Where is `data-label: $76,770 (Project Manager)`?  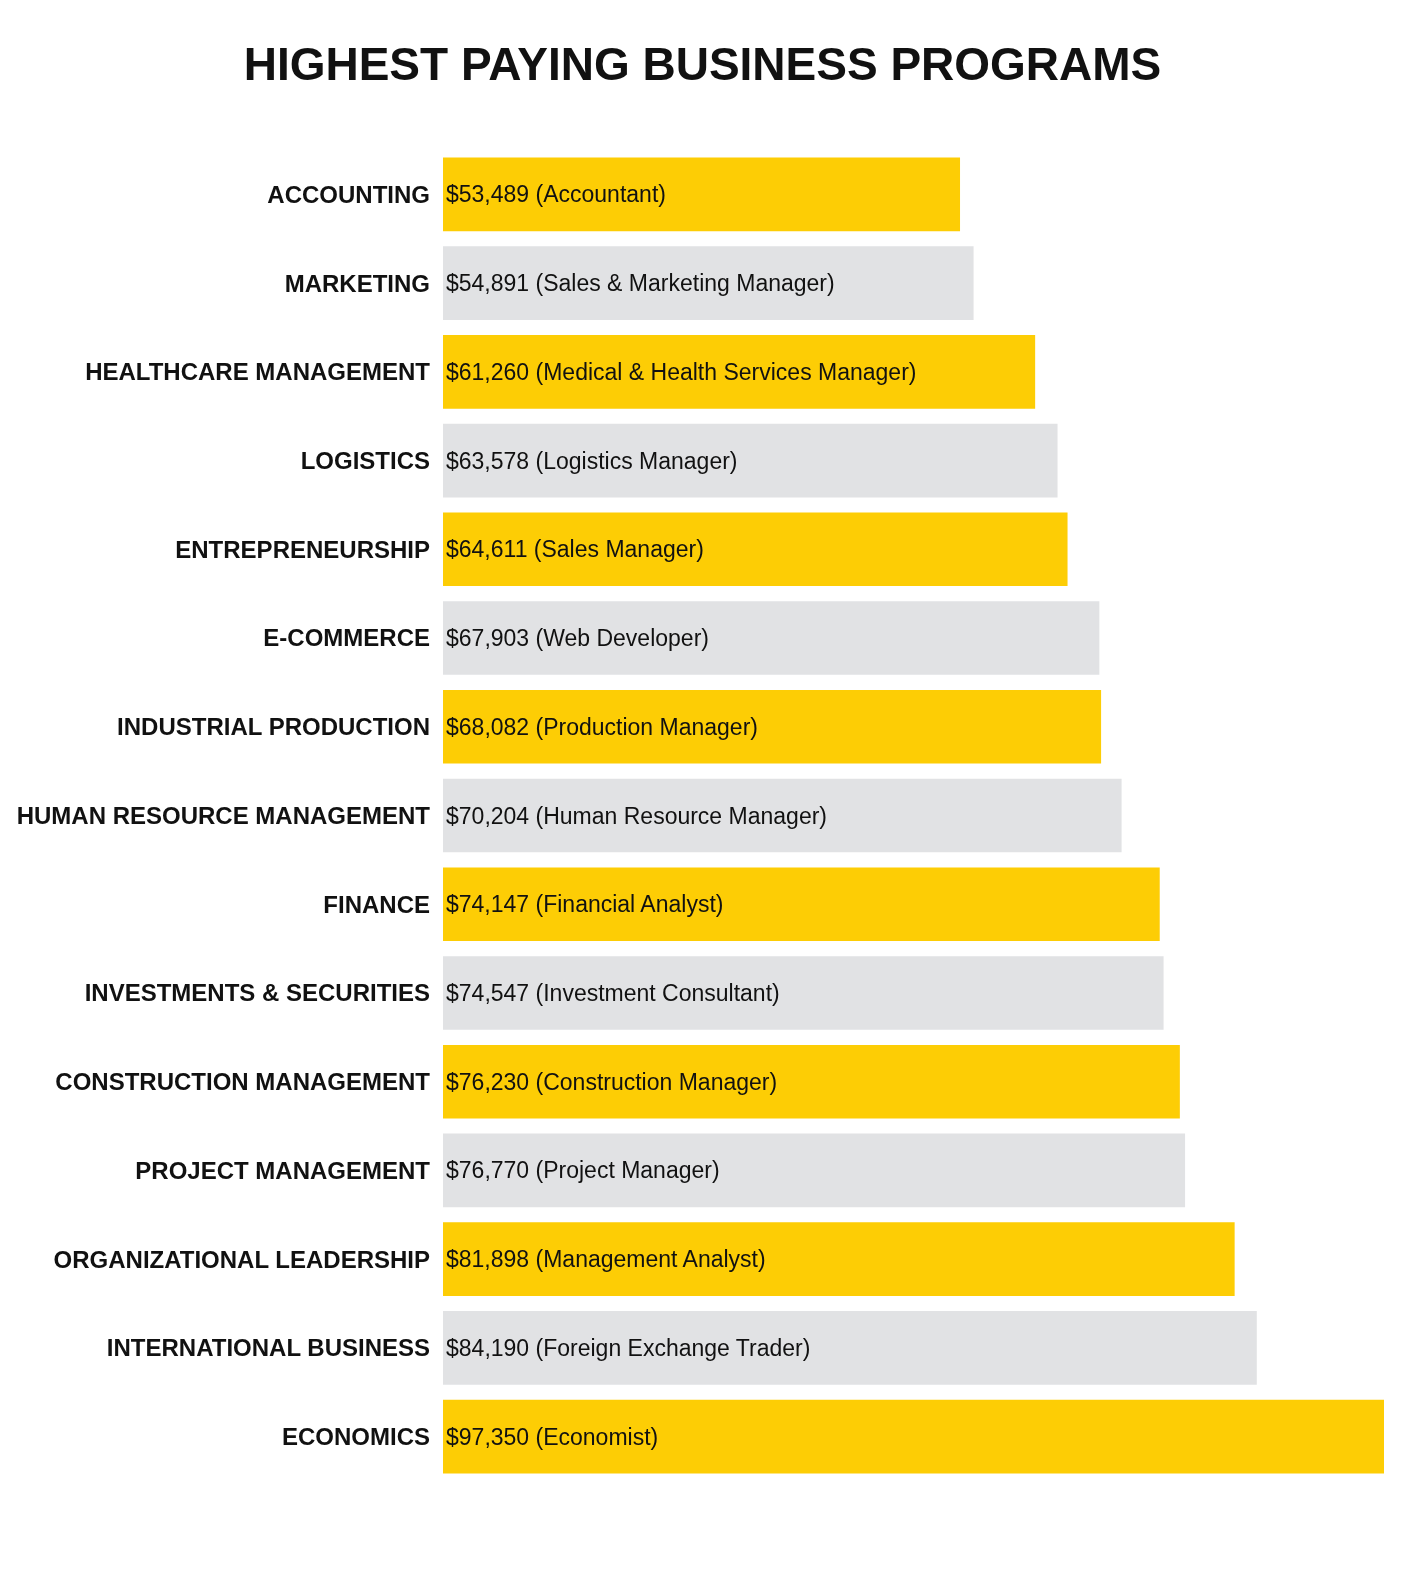 data-label: $76,770 (Project Manager) is located at coordinates (583, 1170).